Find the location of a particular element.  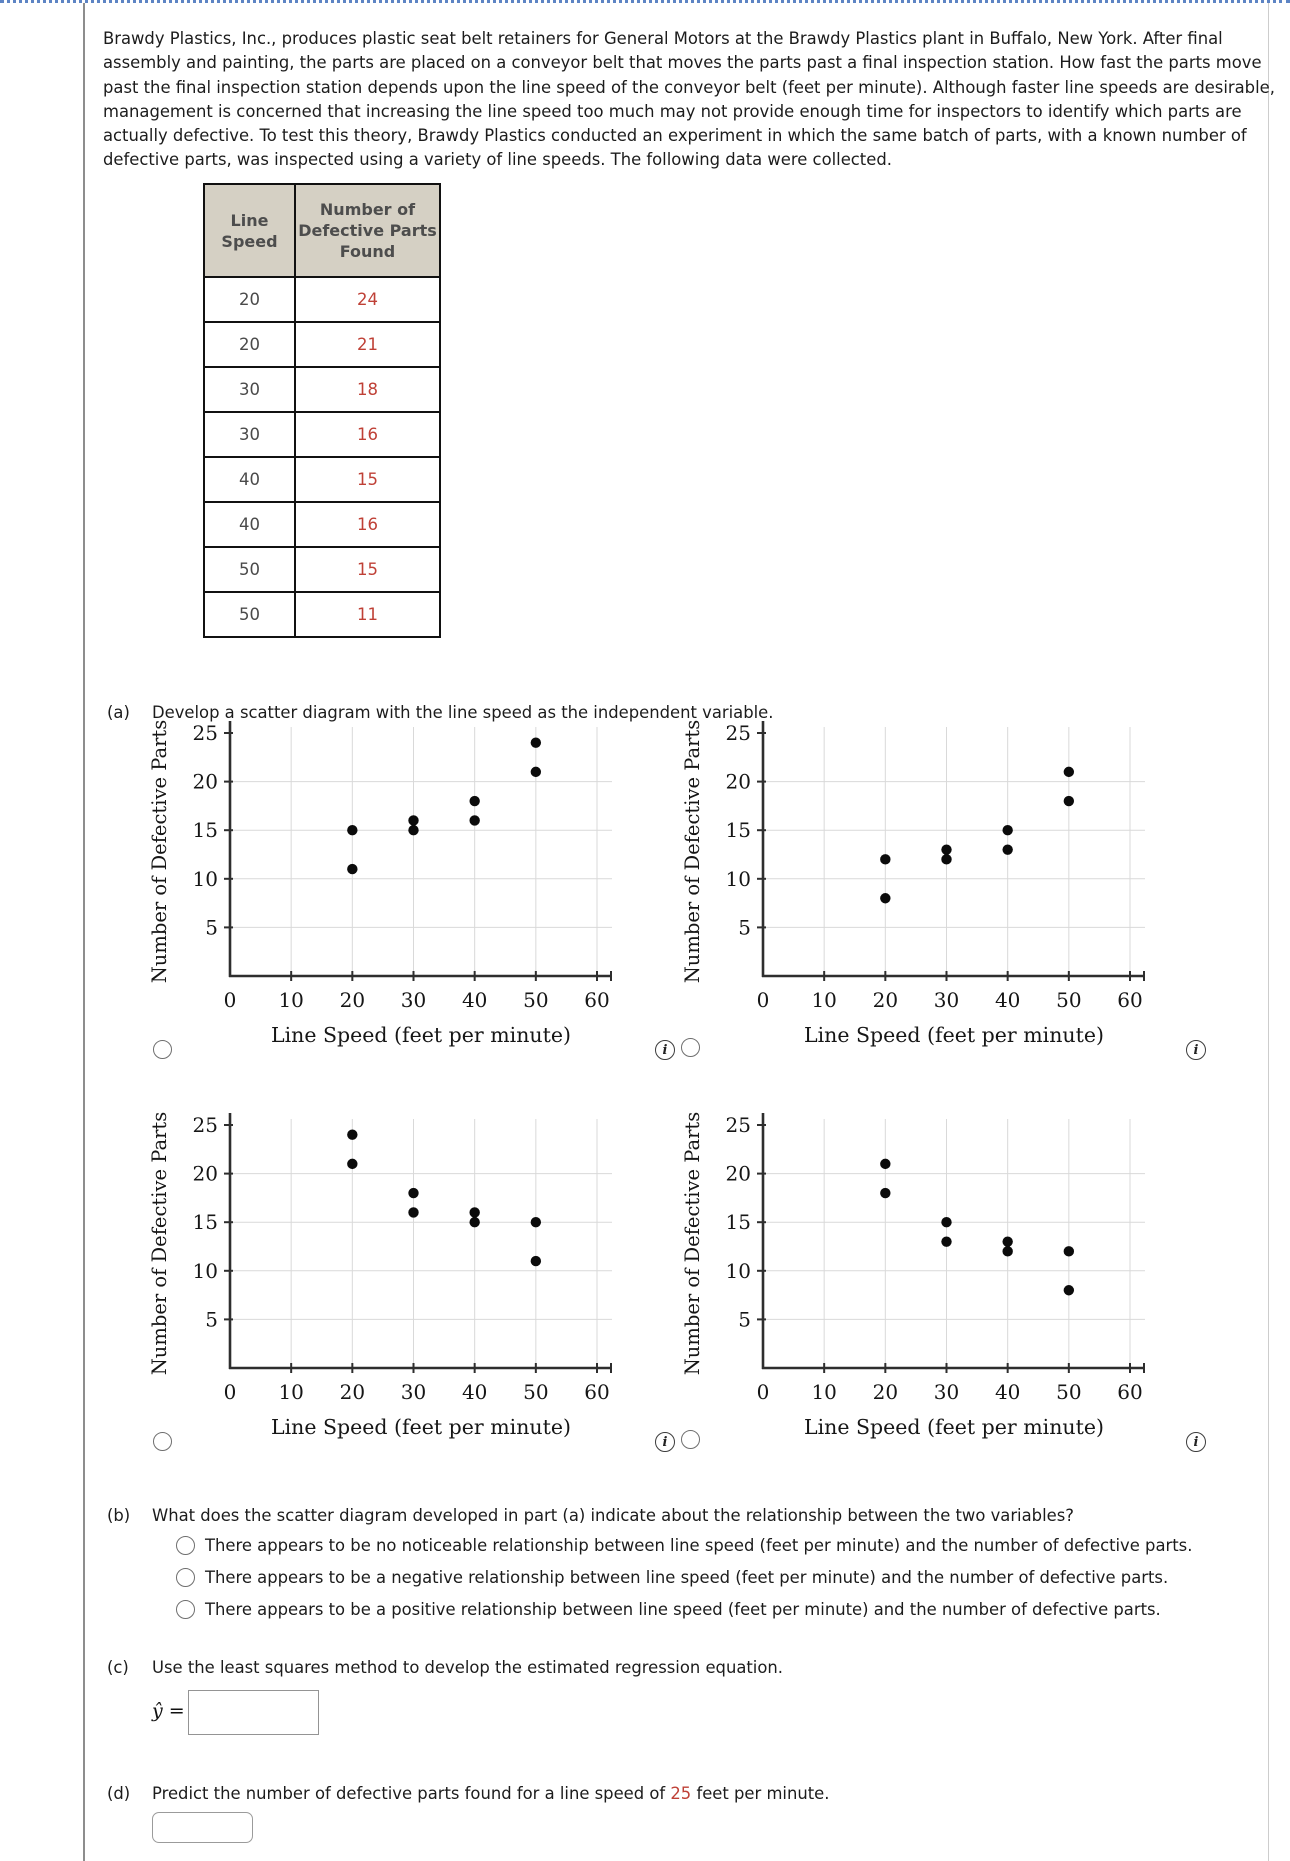

line-speed-table-body: 20 24 20 21 30 18 30 16 40 15 40 16 50 15 50 11 is located at coordinates (322, 457).